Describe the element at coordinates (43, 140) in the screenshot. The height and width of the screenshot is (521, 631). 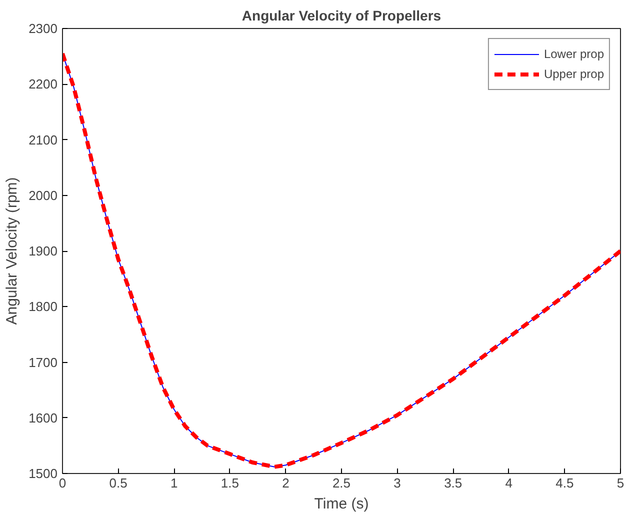
I see `y-tick-label: 2100` at that location.